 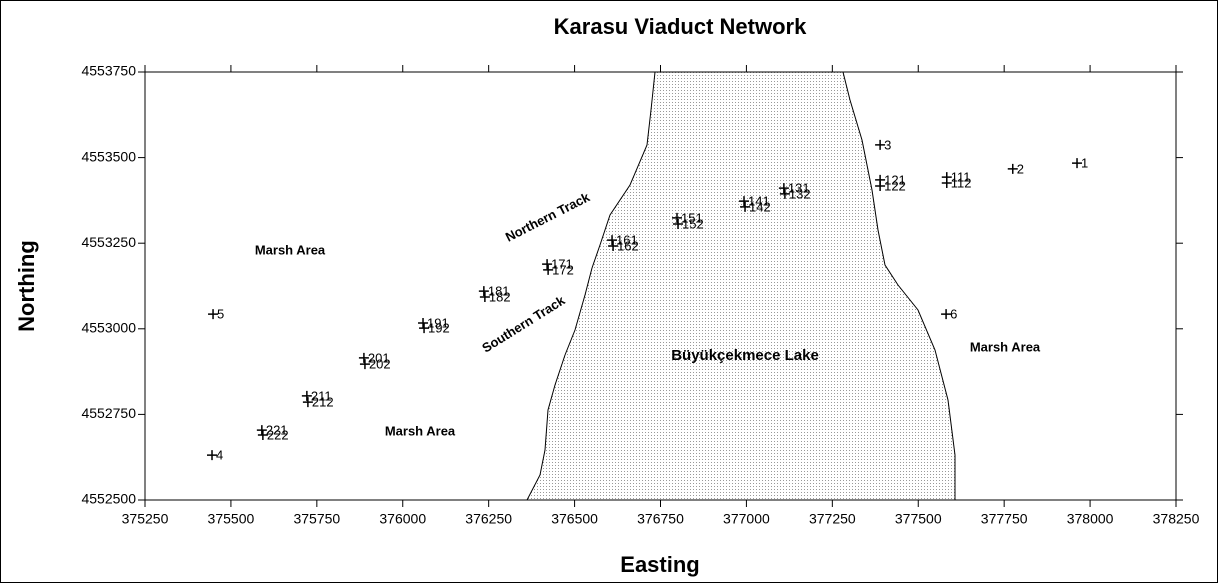 What do you see at coordinates (628, 245) in the screenshot?
I see `point-label: 162` at bounding box center [628, 245].